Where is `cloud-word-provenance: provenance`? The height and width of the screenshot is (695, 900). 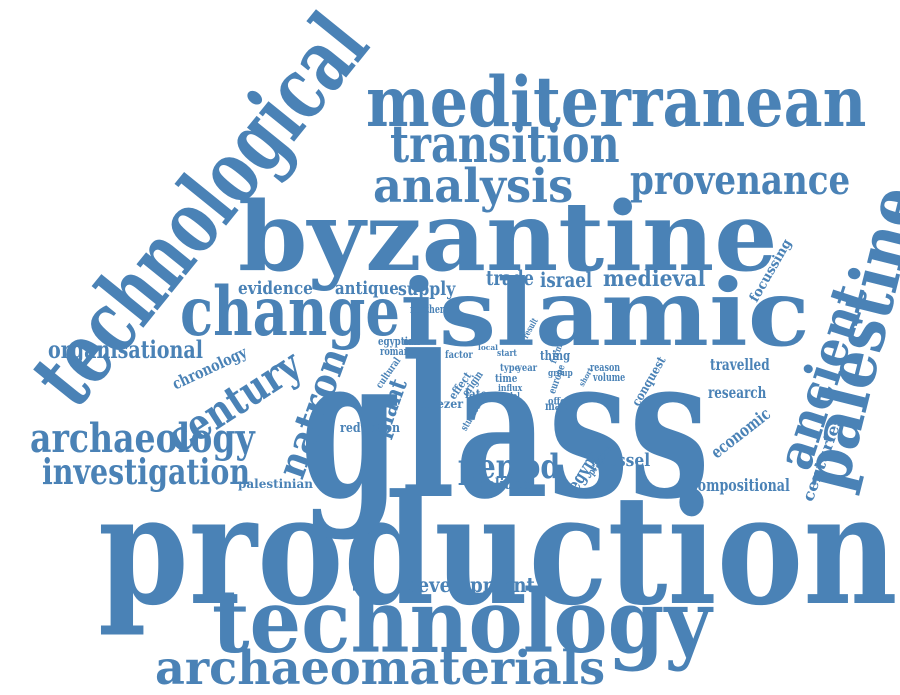
cloud-word-provenance: provenance is located at coordinates (740, 180).